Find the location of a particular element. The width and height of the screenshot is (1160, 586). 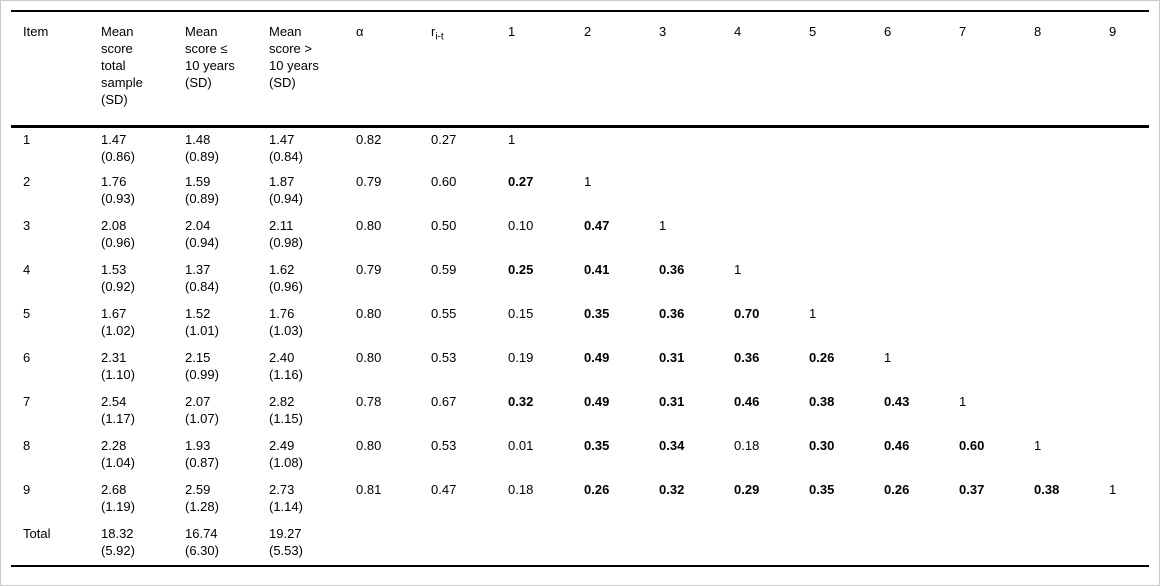

cell-corr-1: 0.18 is located at coordinates (546, 500).